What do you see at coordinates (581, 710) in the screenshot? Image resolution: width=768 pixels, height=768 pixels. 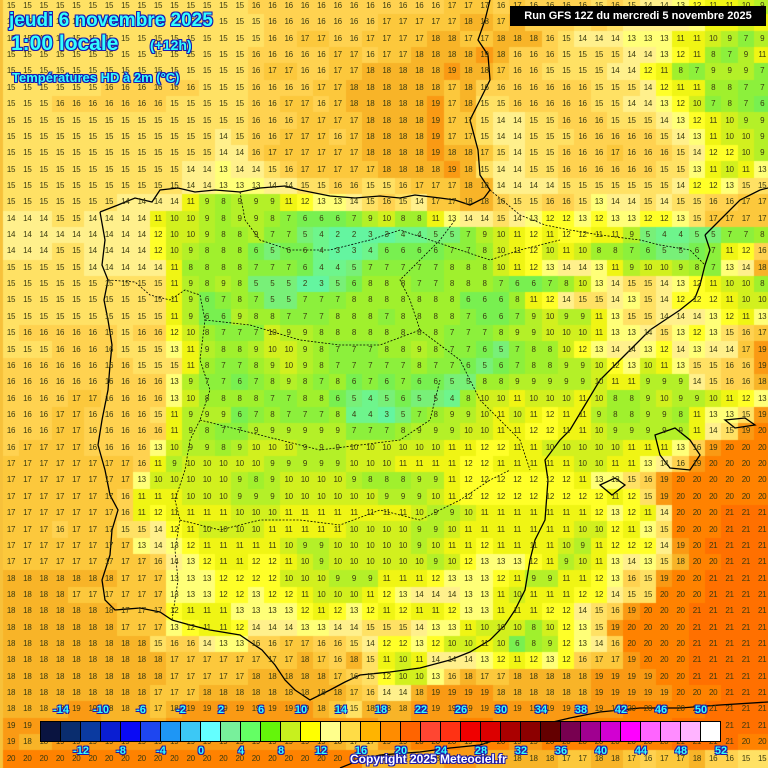 I see `legend-tick-label: 38` at bounding box center [581, 710].